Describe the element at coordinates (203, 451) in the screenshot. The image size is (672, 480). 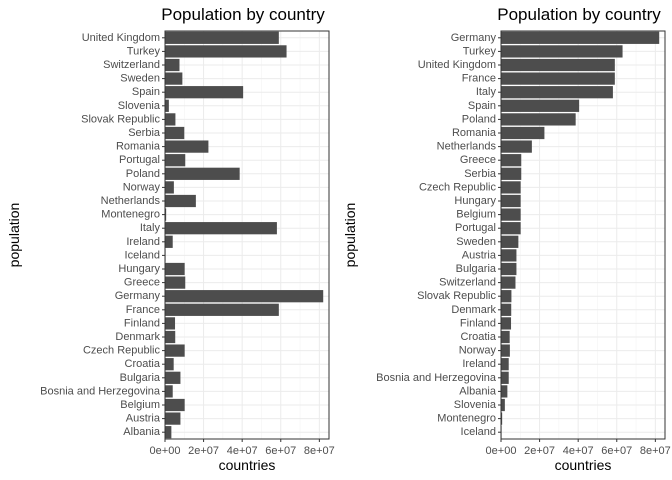
I see `x-tick-label: 2e+07` at that location.